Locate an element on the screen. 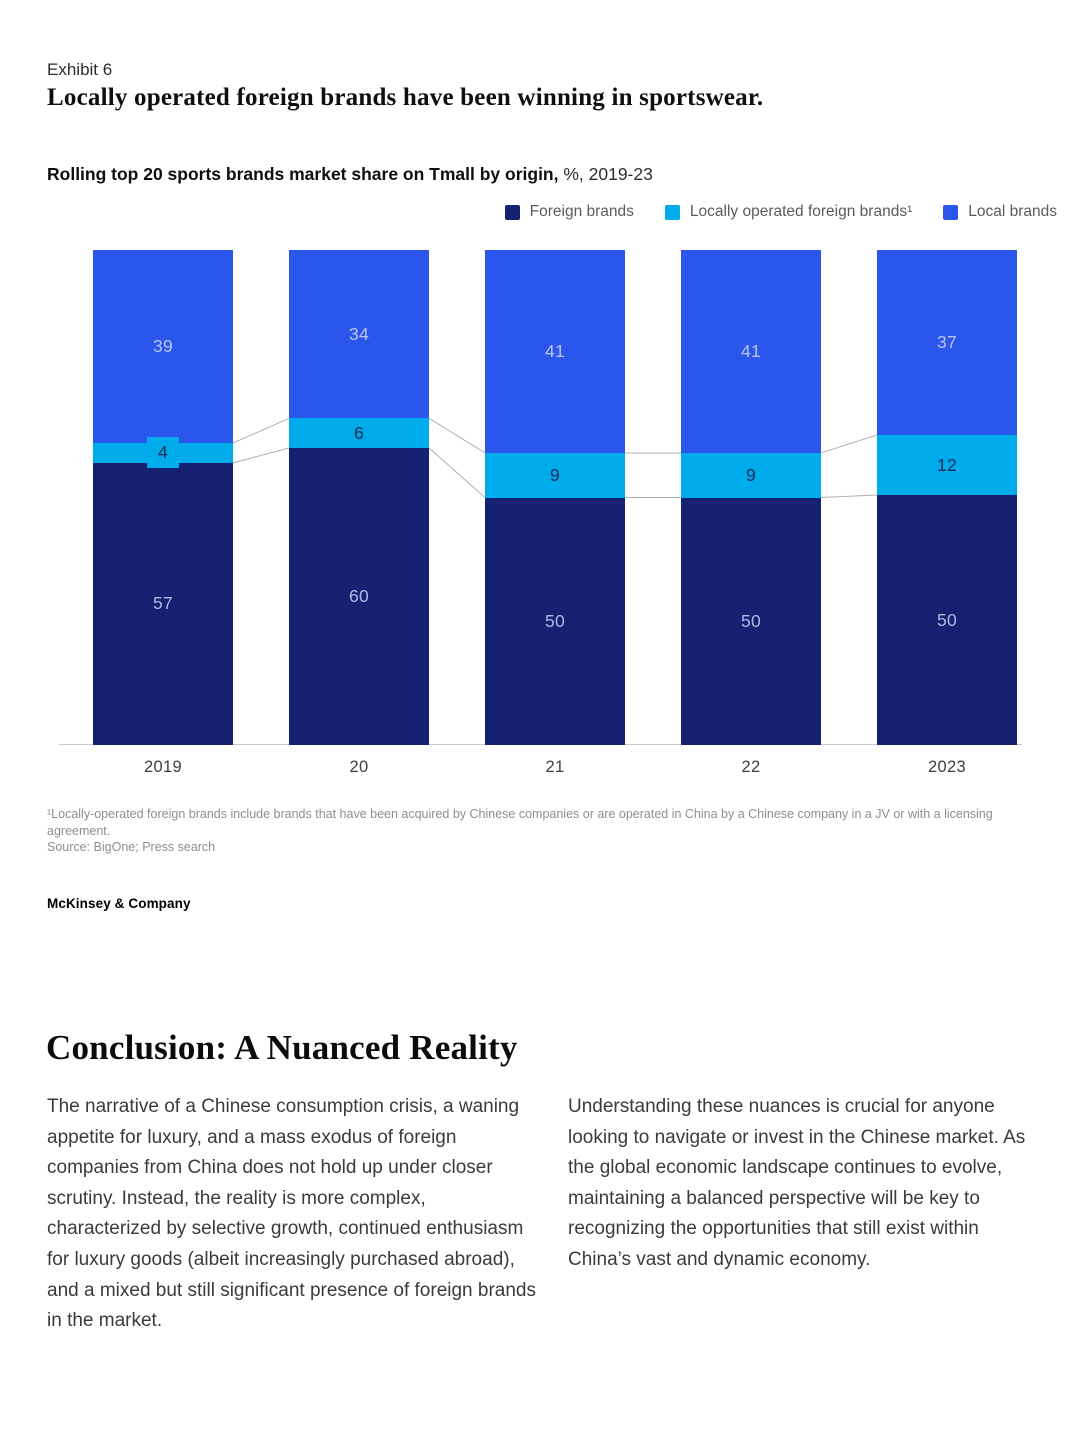 This screenshot has height=1440, width=1080. value-label: 57 is located at coordinates (163, 603).